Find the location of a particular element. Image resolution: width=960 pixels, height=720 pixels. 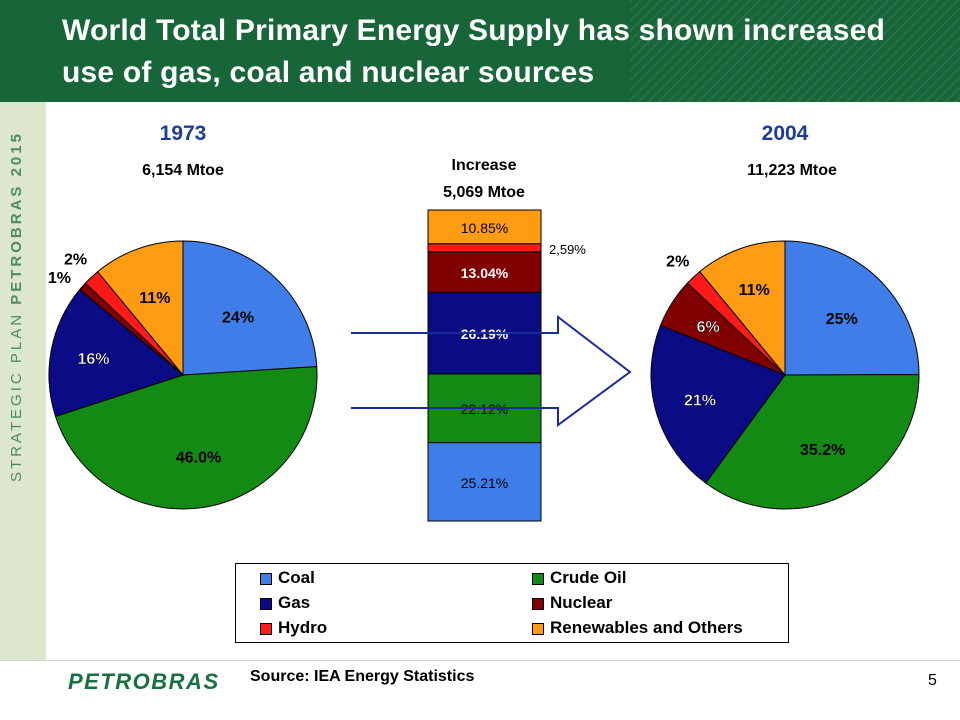

pie-label-crude-oil: 35.2% is located at coordinates (822, 450).